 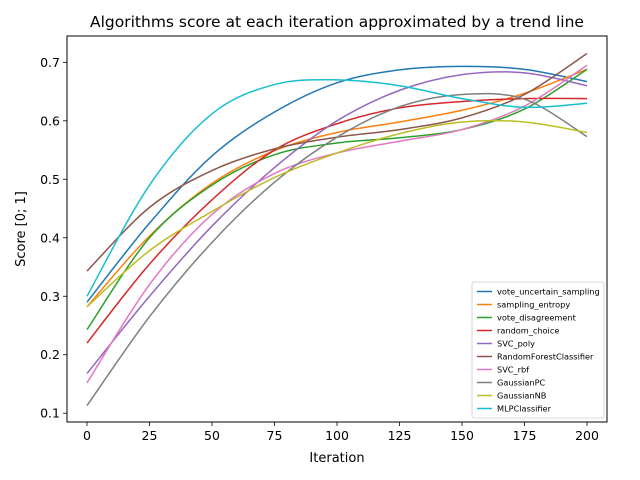 I want to click on x-tick-label: 150, so click(x=462, y=435).